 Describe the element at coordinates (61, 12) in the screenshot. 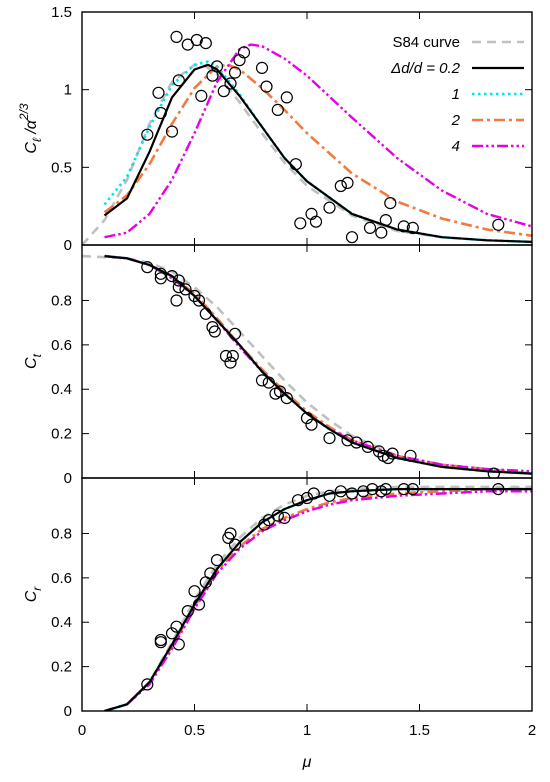

I see `y-tick-label: 1.5` at that location.